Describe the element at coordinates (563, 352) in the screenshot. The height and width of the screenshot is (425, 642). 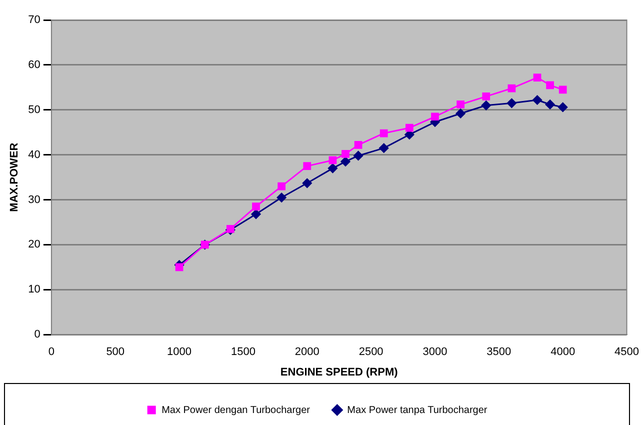
I see `x-tick-label: 4000` at that location.